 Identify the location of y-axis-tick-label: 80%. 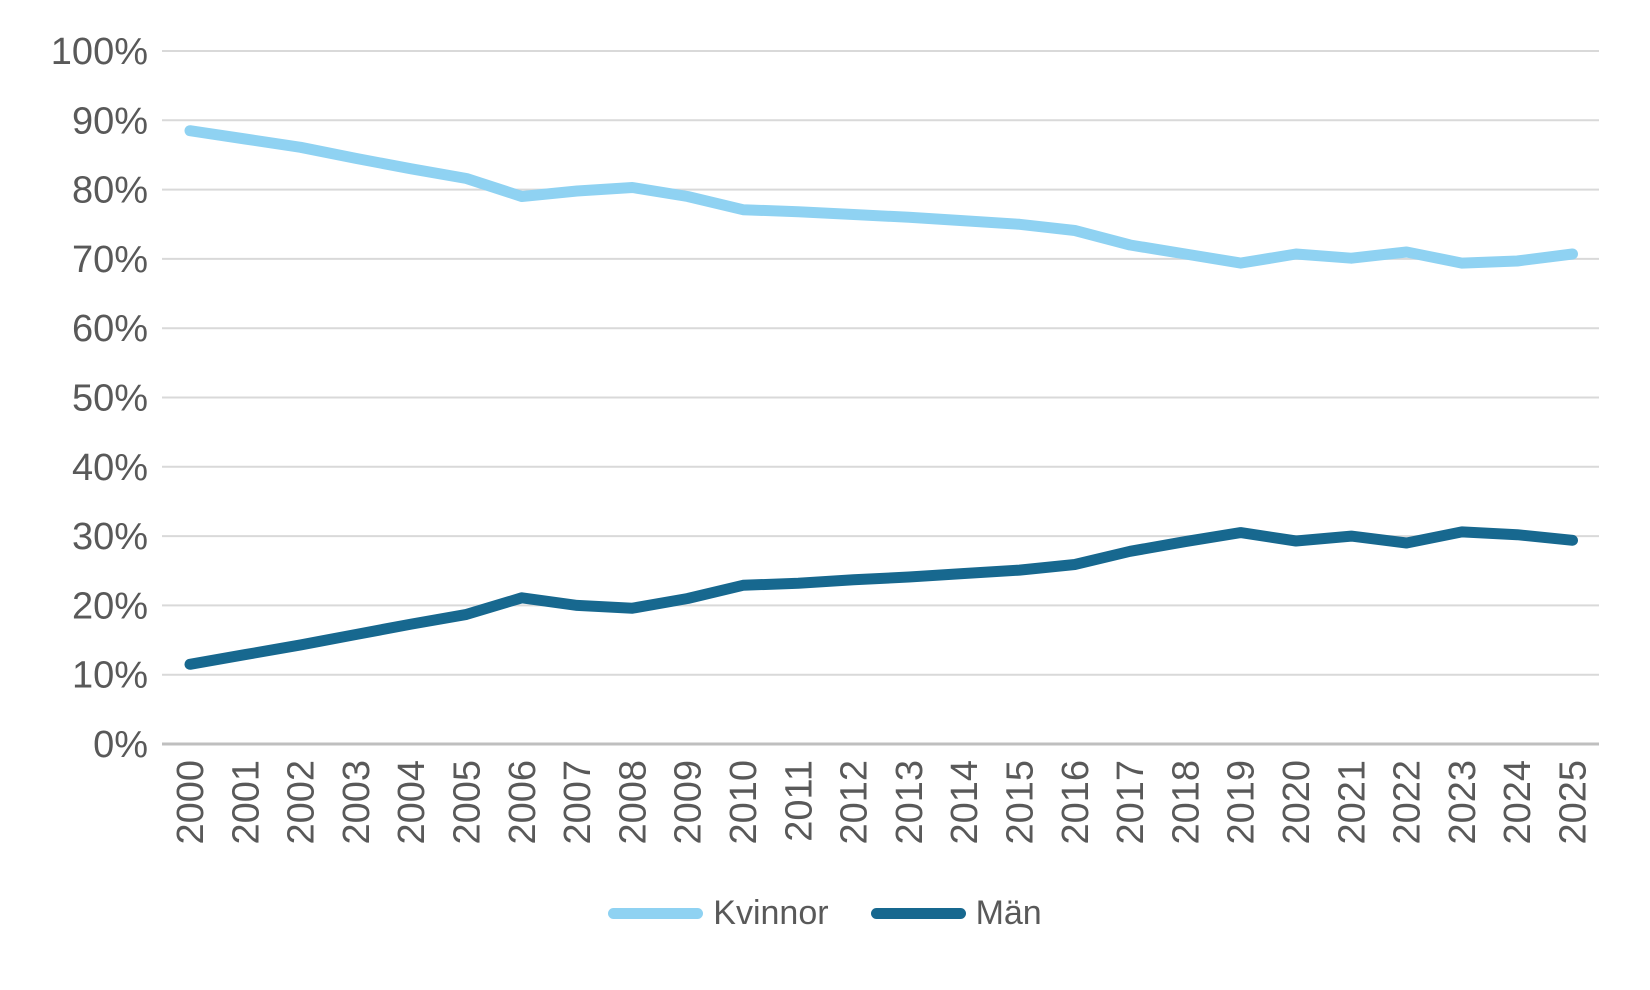
(110, 191).